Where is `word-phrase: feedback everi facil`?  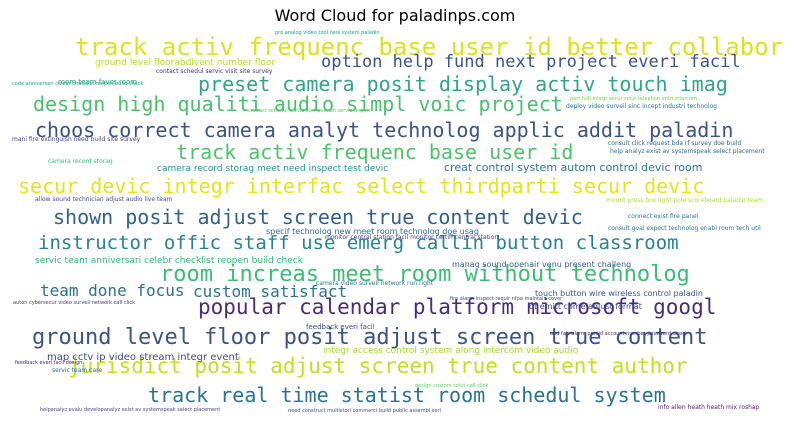
word-phrase: feedback everi facil is located at coordinates (340, 327).